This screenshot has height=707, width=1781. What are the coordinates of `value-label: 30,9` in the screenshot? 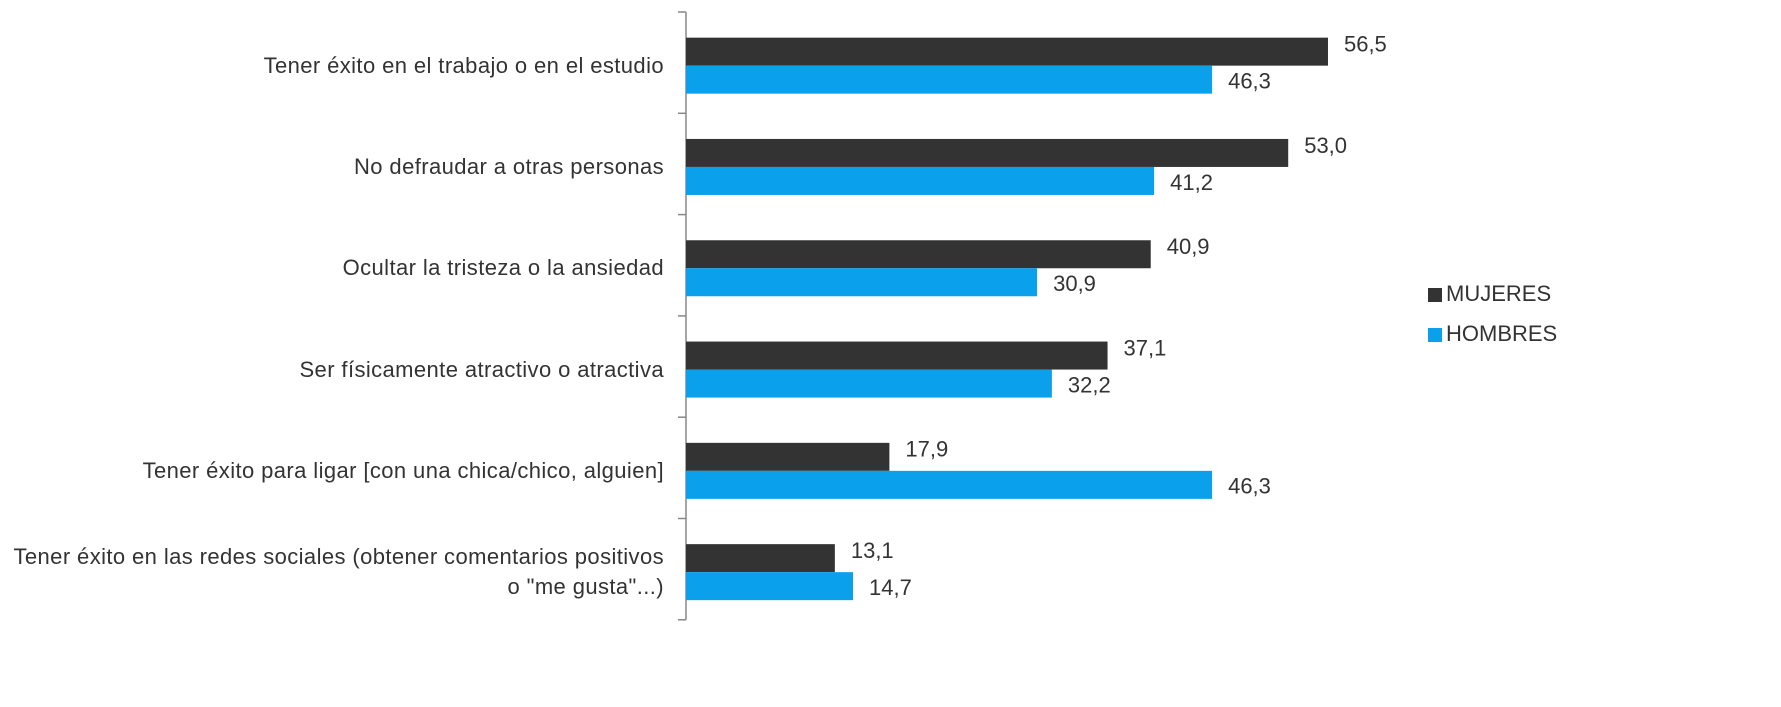 It's located at (1074, 283).